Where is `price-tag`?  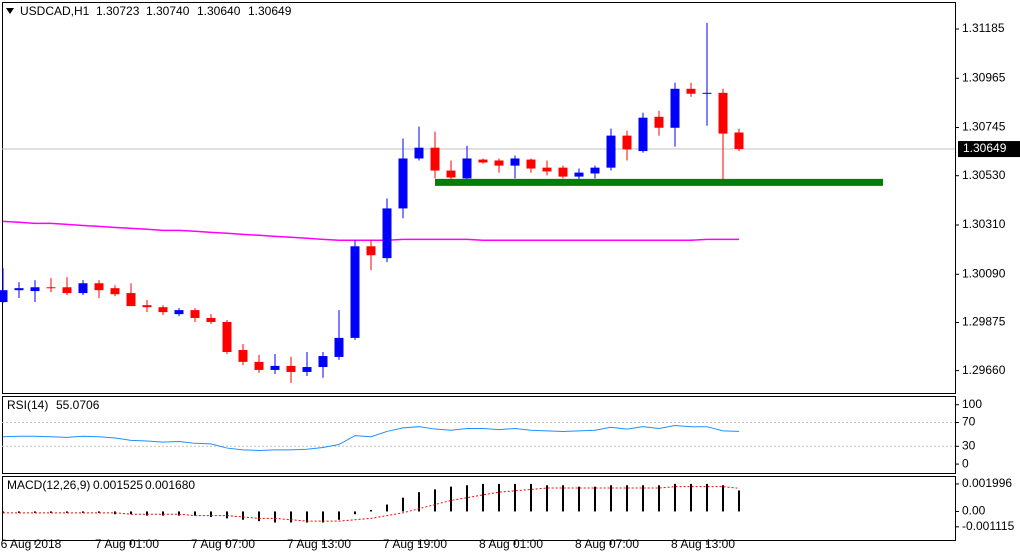 price-tag is located at coordinates (989, 149).